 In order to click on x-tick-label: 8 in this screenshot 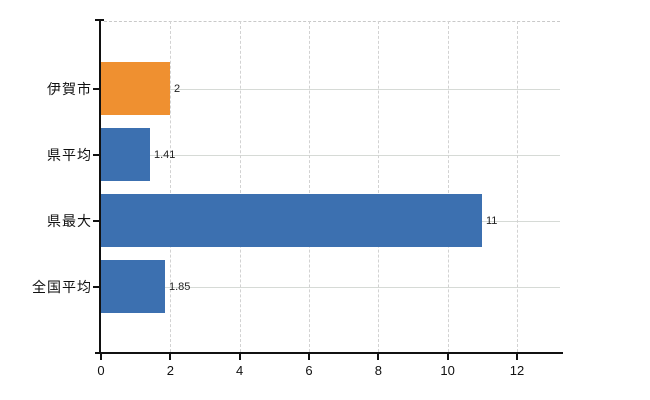, I will do `click(378, 370)`.